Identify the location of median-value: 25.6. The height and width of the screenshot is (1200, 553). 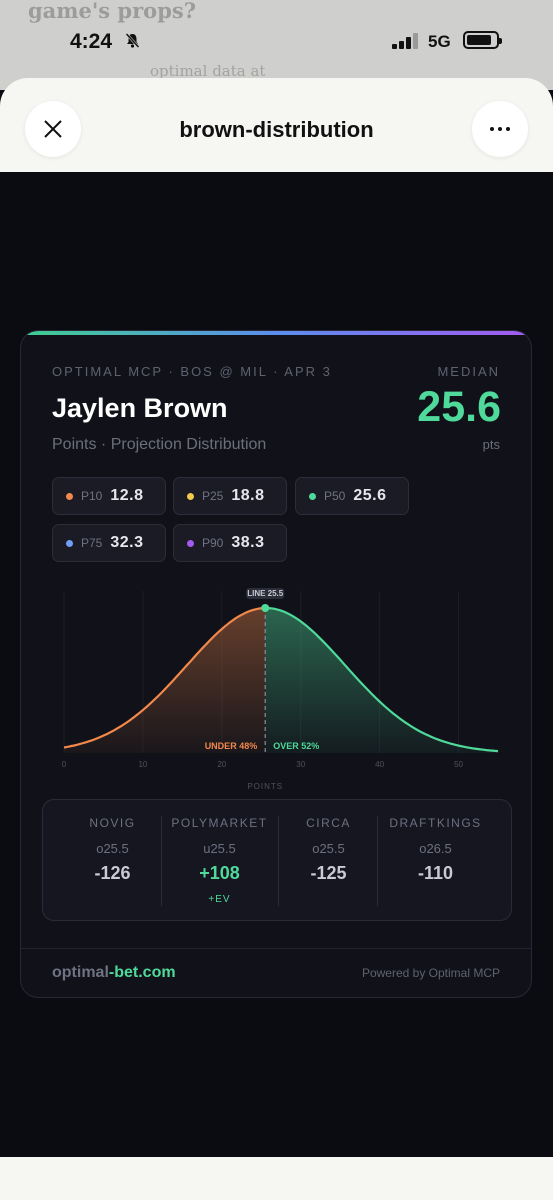
(459, 407).